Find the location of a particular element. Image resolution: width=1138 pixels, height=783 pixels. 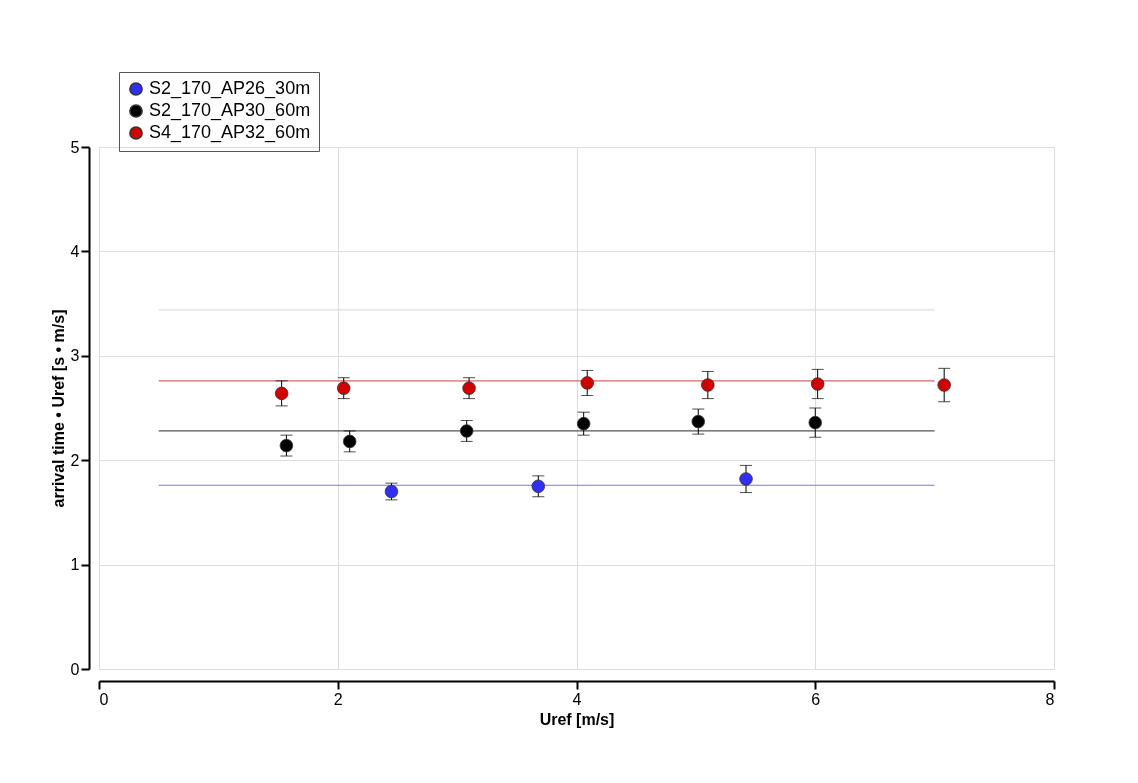

x-tick-label: 4 is located at coordinates (577, 699).